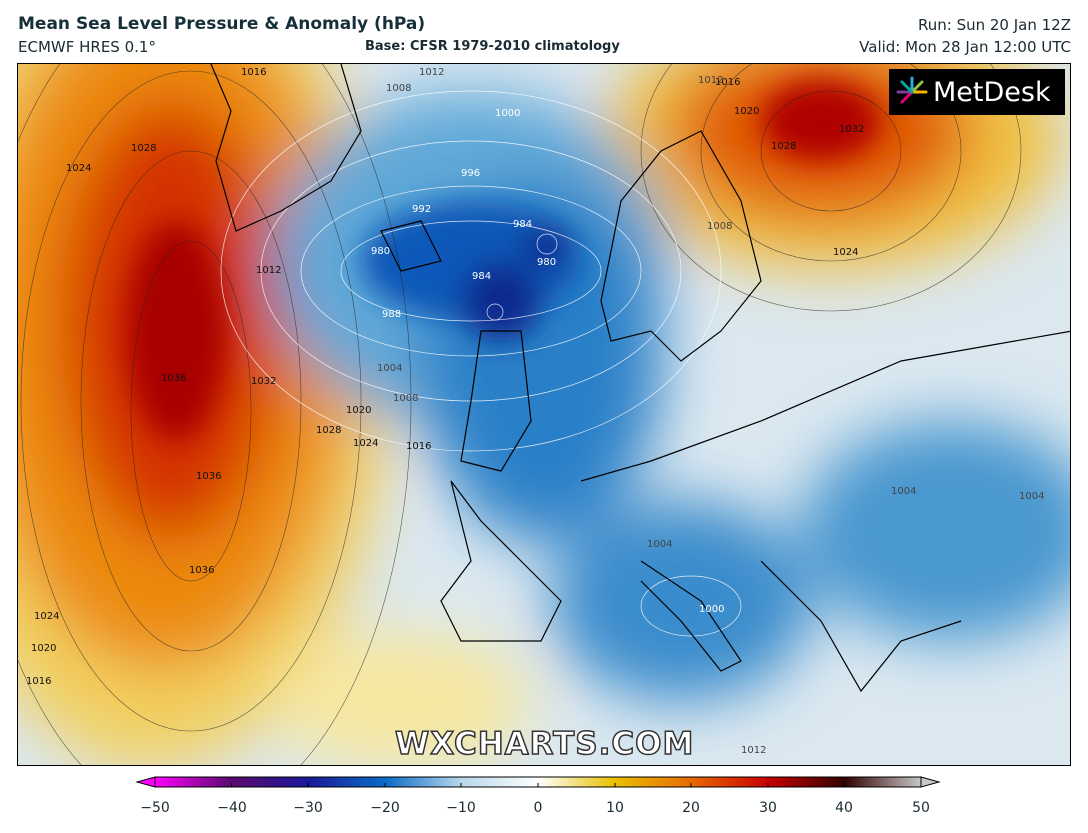  What do you see at coordinates (965, 47) in the screenshot?
I see `valid-time: Valid: Mon 28 Jan 12:00 UTC` at bounding box center [965, 47].